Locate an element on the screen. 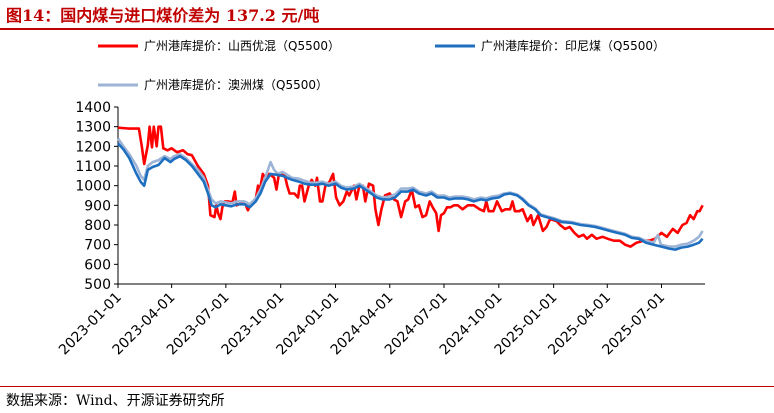  y-tick-label: 1400 is located at coordinates (93, 108).